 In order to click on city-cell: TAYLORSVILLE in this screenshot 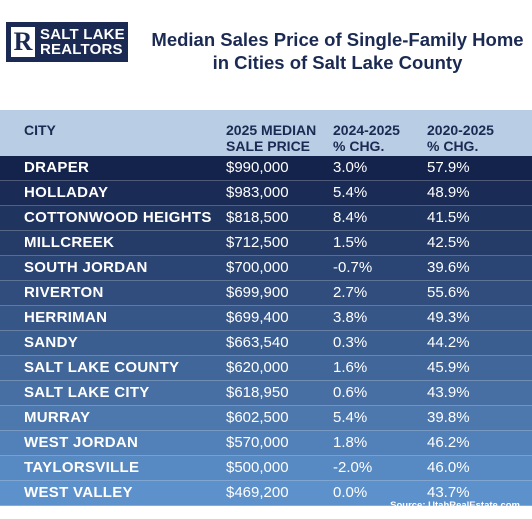, I will do `click(82, 467)`.